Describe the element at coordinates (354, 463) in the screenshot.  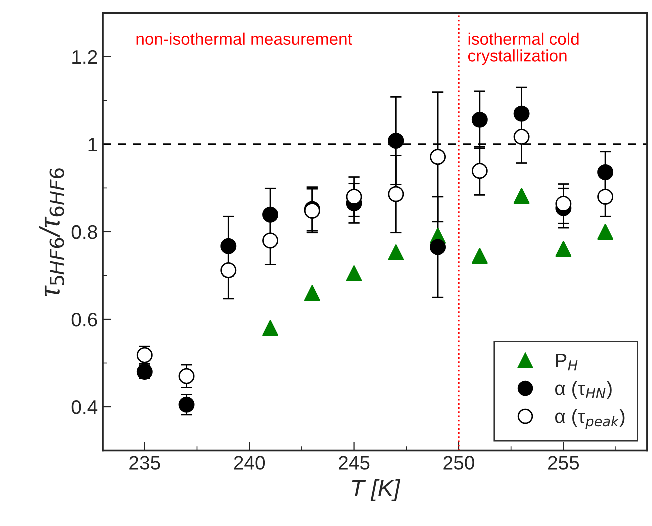
I see `x-tick-label: 245` at that location.